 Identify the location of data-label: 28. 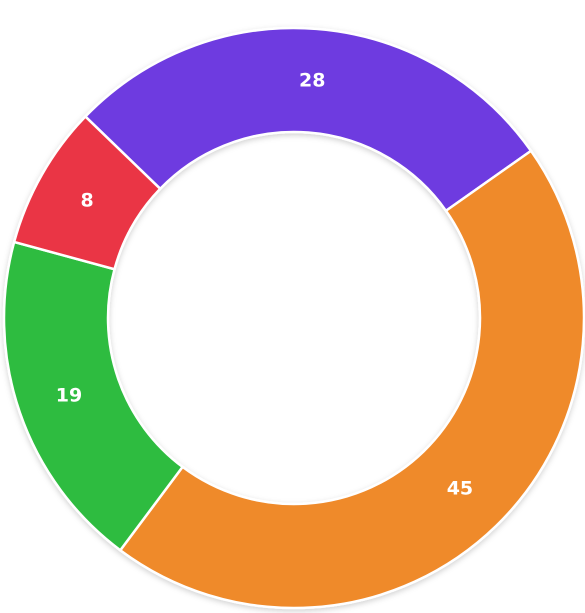
(312, 81).